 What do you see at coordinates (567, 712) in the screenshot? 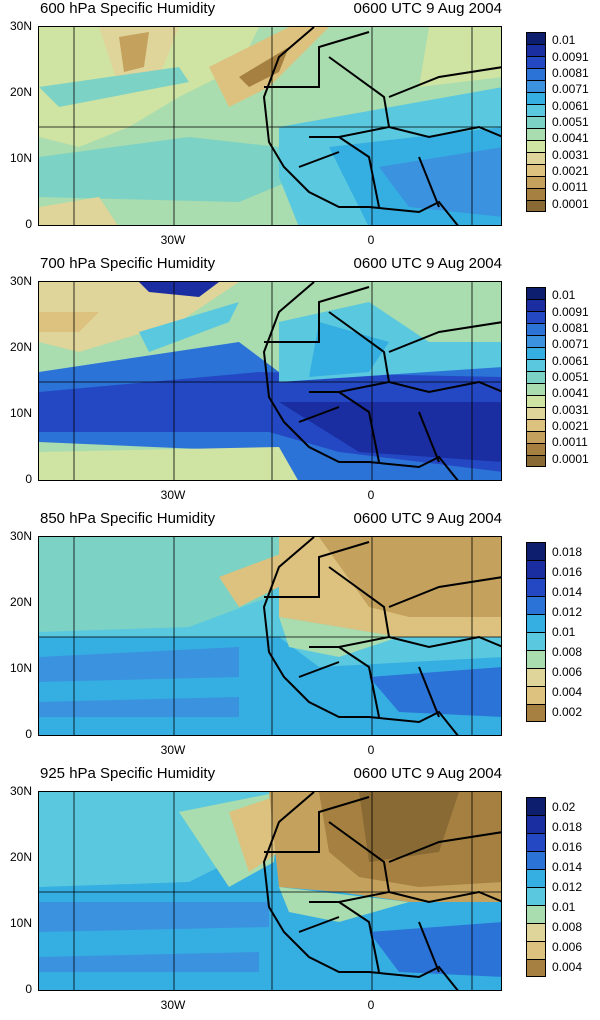
I see `colorbar-label: 0.002` at bounding box center [567, 712].